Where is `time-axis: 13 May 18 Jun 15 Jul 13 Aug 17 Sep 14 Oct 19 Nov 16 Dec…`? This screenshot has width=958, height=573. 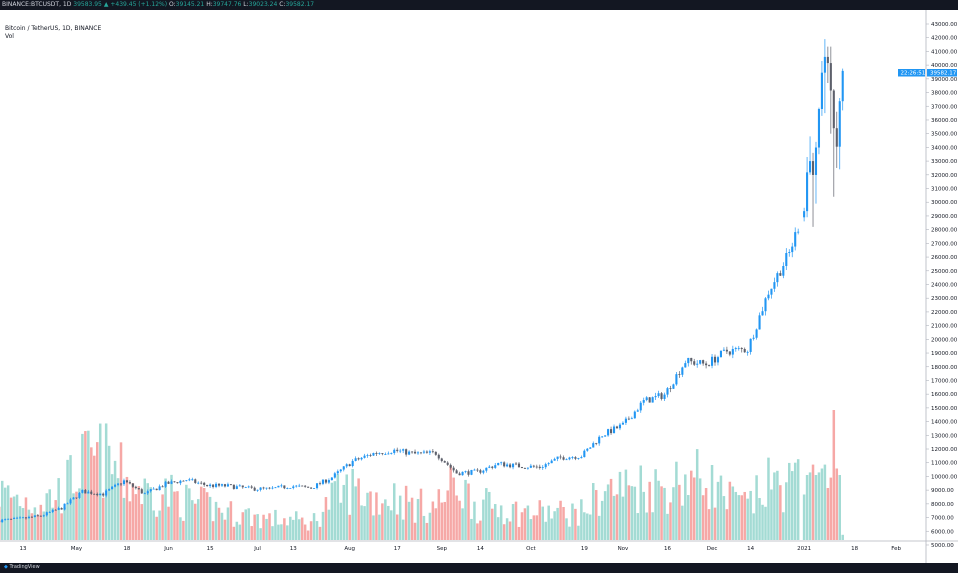
time-axis: 13 May 18 Jun 15 Jul 13 Aug 17 Sep 14 Oct 19 Nov 16 Dec… is located at coordinates (461, 549).